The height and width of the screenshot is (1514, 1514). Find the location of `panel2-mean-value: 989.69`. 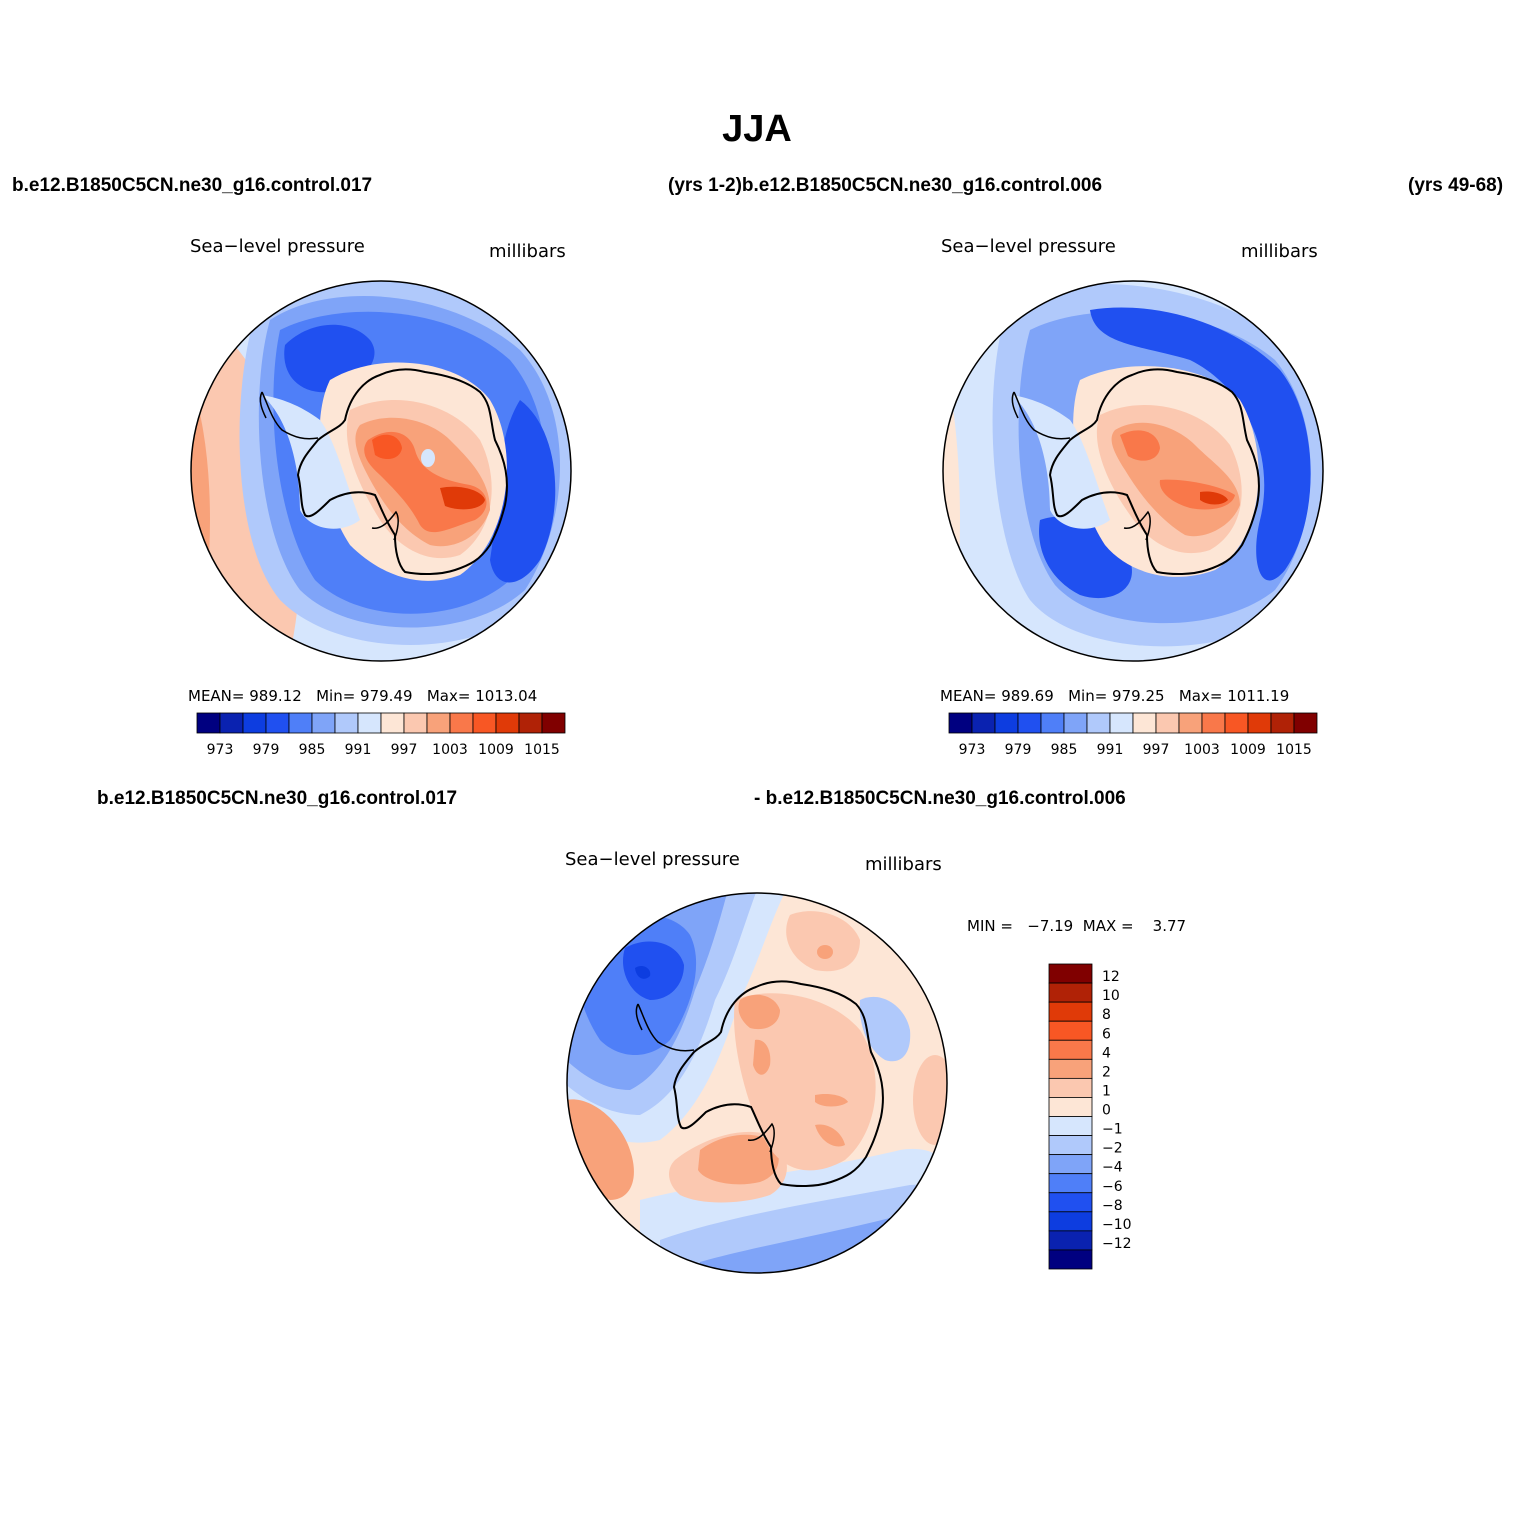

panel2-mean-value: 989.69 is located at coordinates (1027, 696).